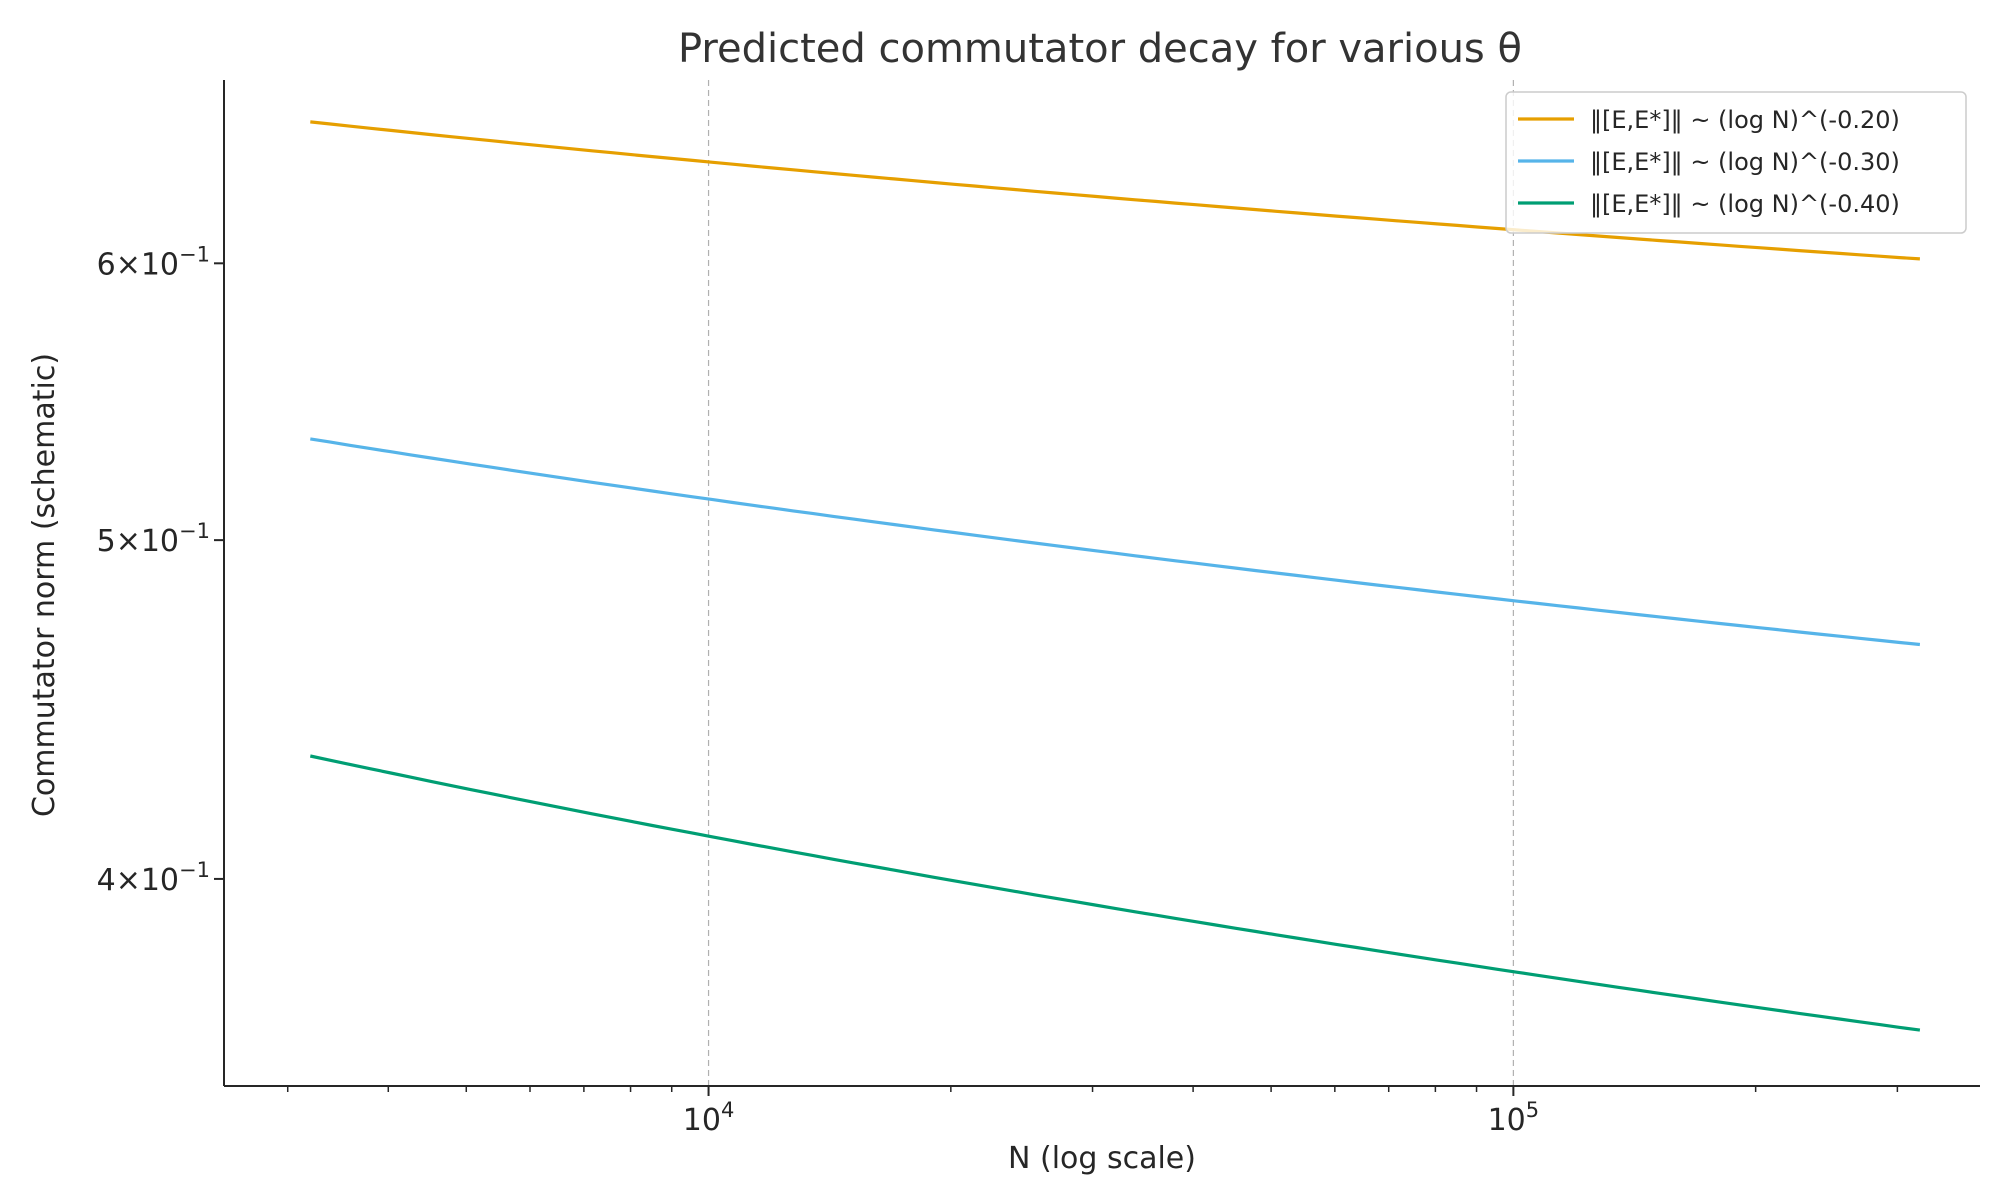 The height and width of the screenshot is (1204, 2000). What do you see at coordinates (153, 878) in the screenshot?
I see `y-tick-label: 4×10⁻¹` at bounding box center [153, 878].